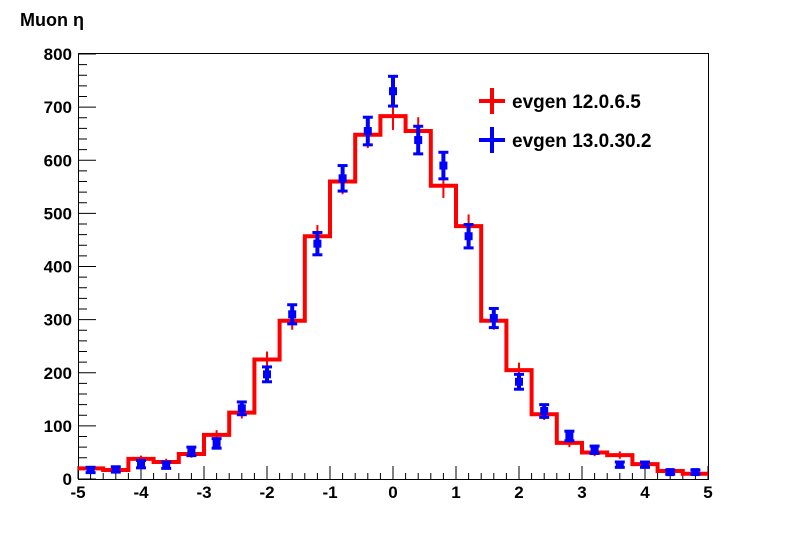 This screenshot has height=533, width=788. I want to click on y-tick-label: 0, so click(67, 479).